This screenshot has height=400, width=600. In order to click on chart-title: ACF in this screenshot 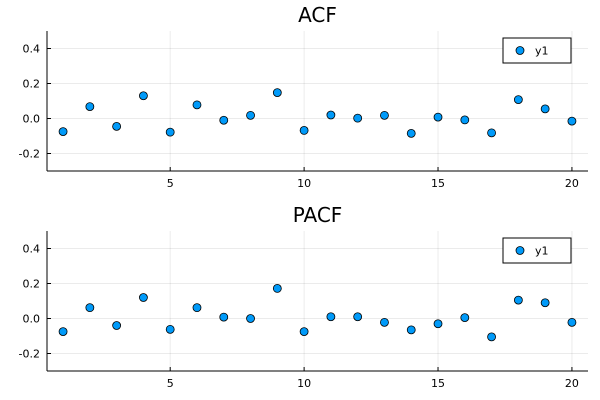, I will do `click(317, 15)`.